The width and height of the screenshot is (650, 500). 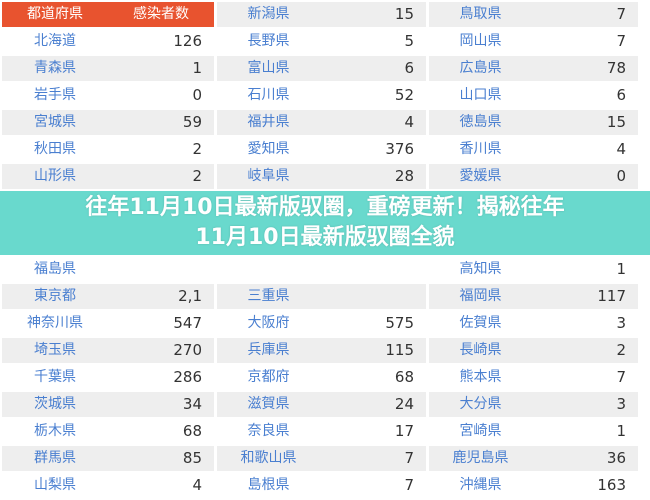 I want to click on prefecture-link: 岡山県, so click(x=480, y=41).